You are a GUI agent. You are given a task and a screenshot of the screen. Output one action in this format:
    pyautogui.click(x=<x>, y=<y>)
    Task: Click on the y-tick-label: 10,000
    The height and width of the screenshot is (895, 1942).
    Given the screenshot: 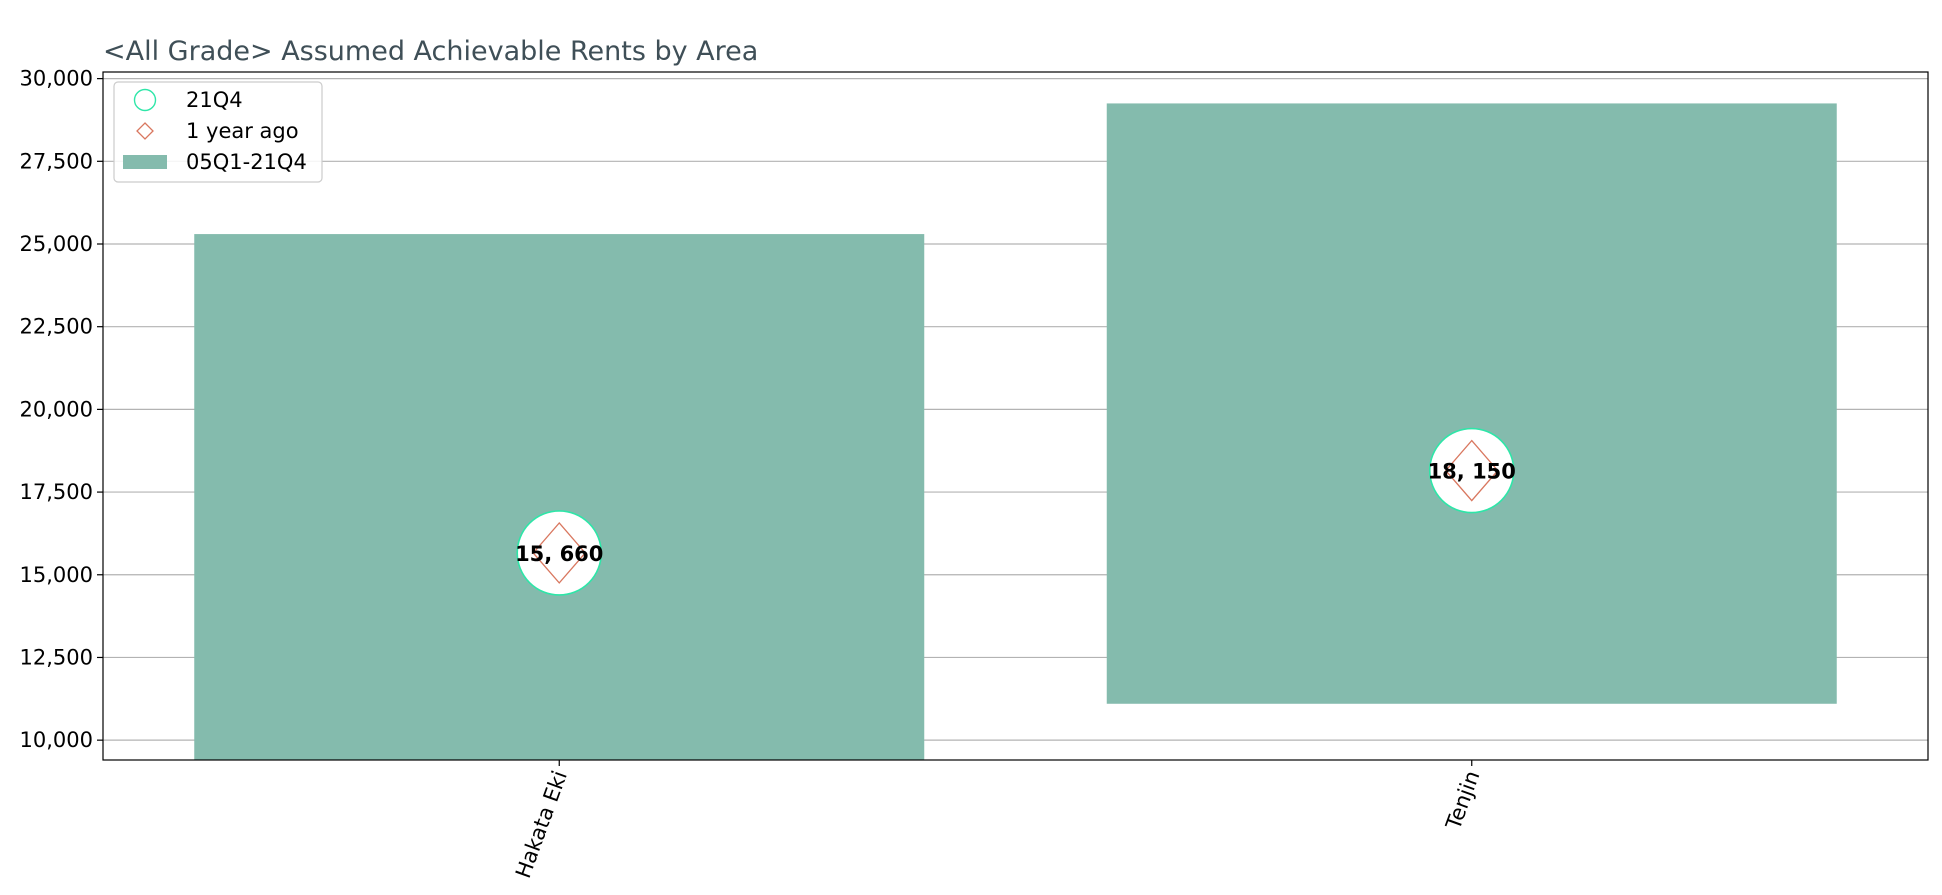 What is the action you would take?
    pyautogui.click(x=56, y=740)
    